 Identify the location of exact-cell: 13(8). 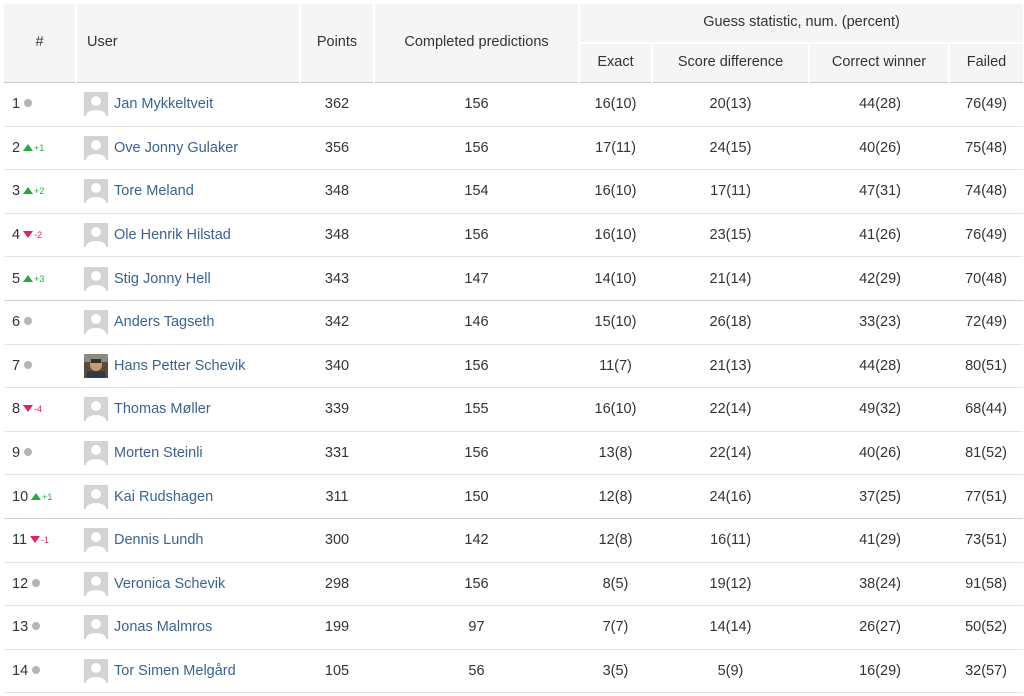
(615, 453).